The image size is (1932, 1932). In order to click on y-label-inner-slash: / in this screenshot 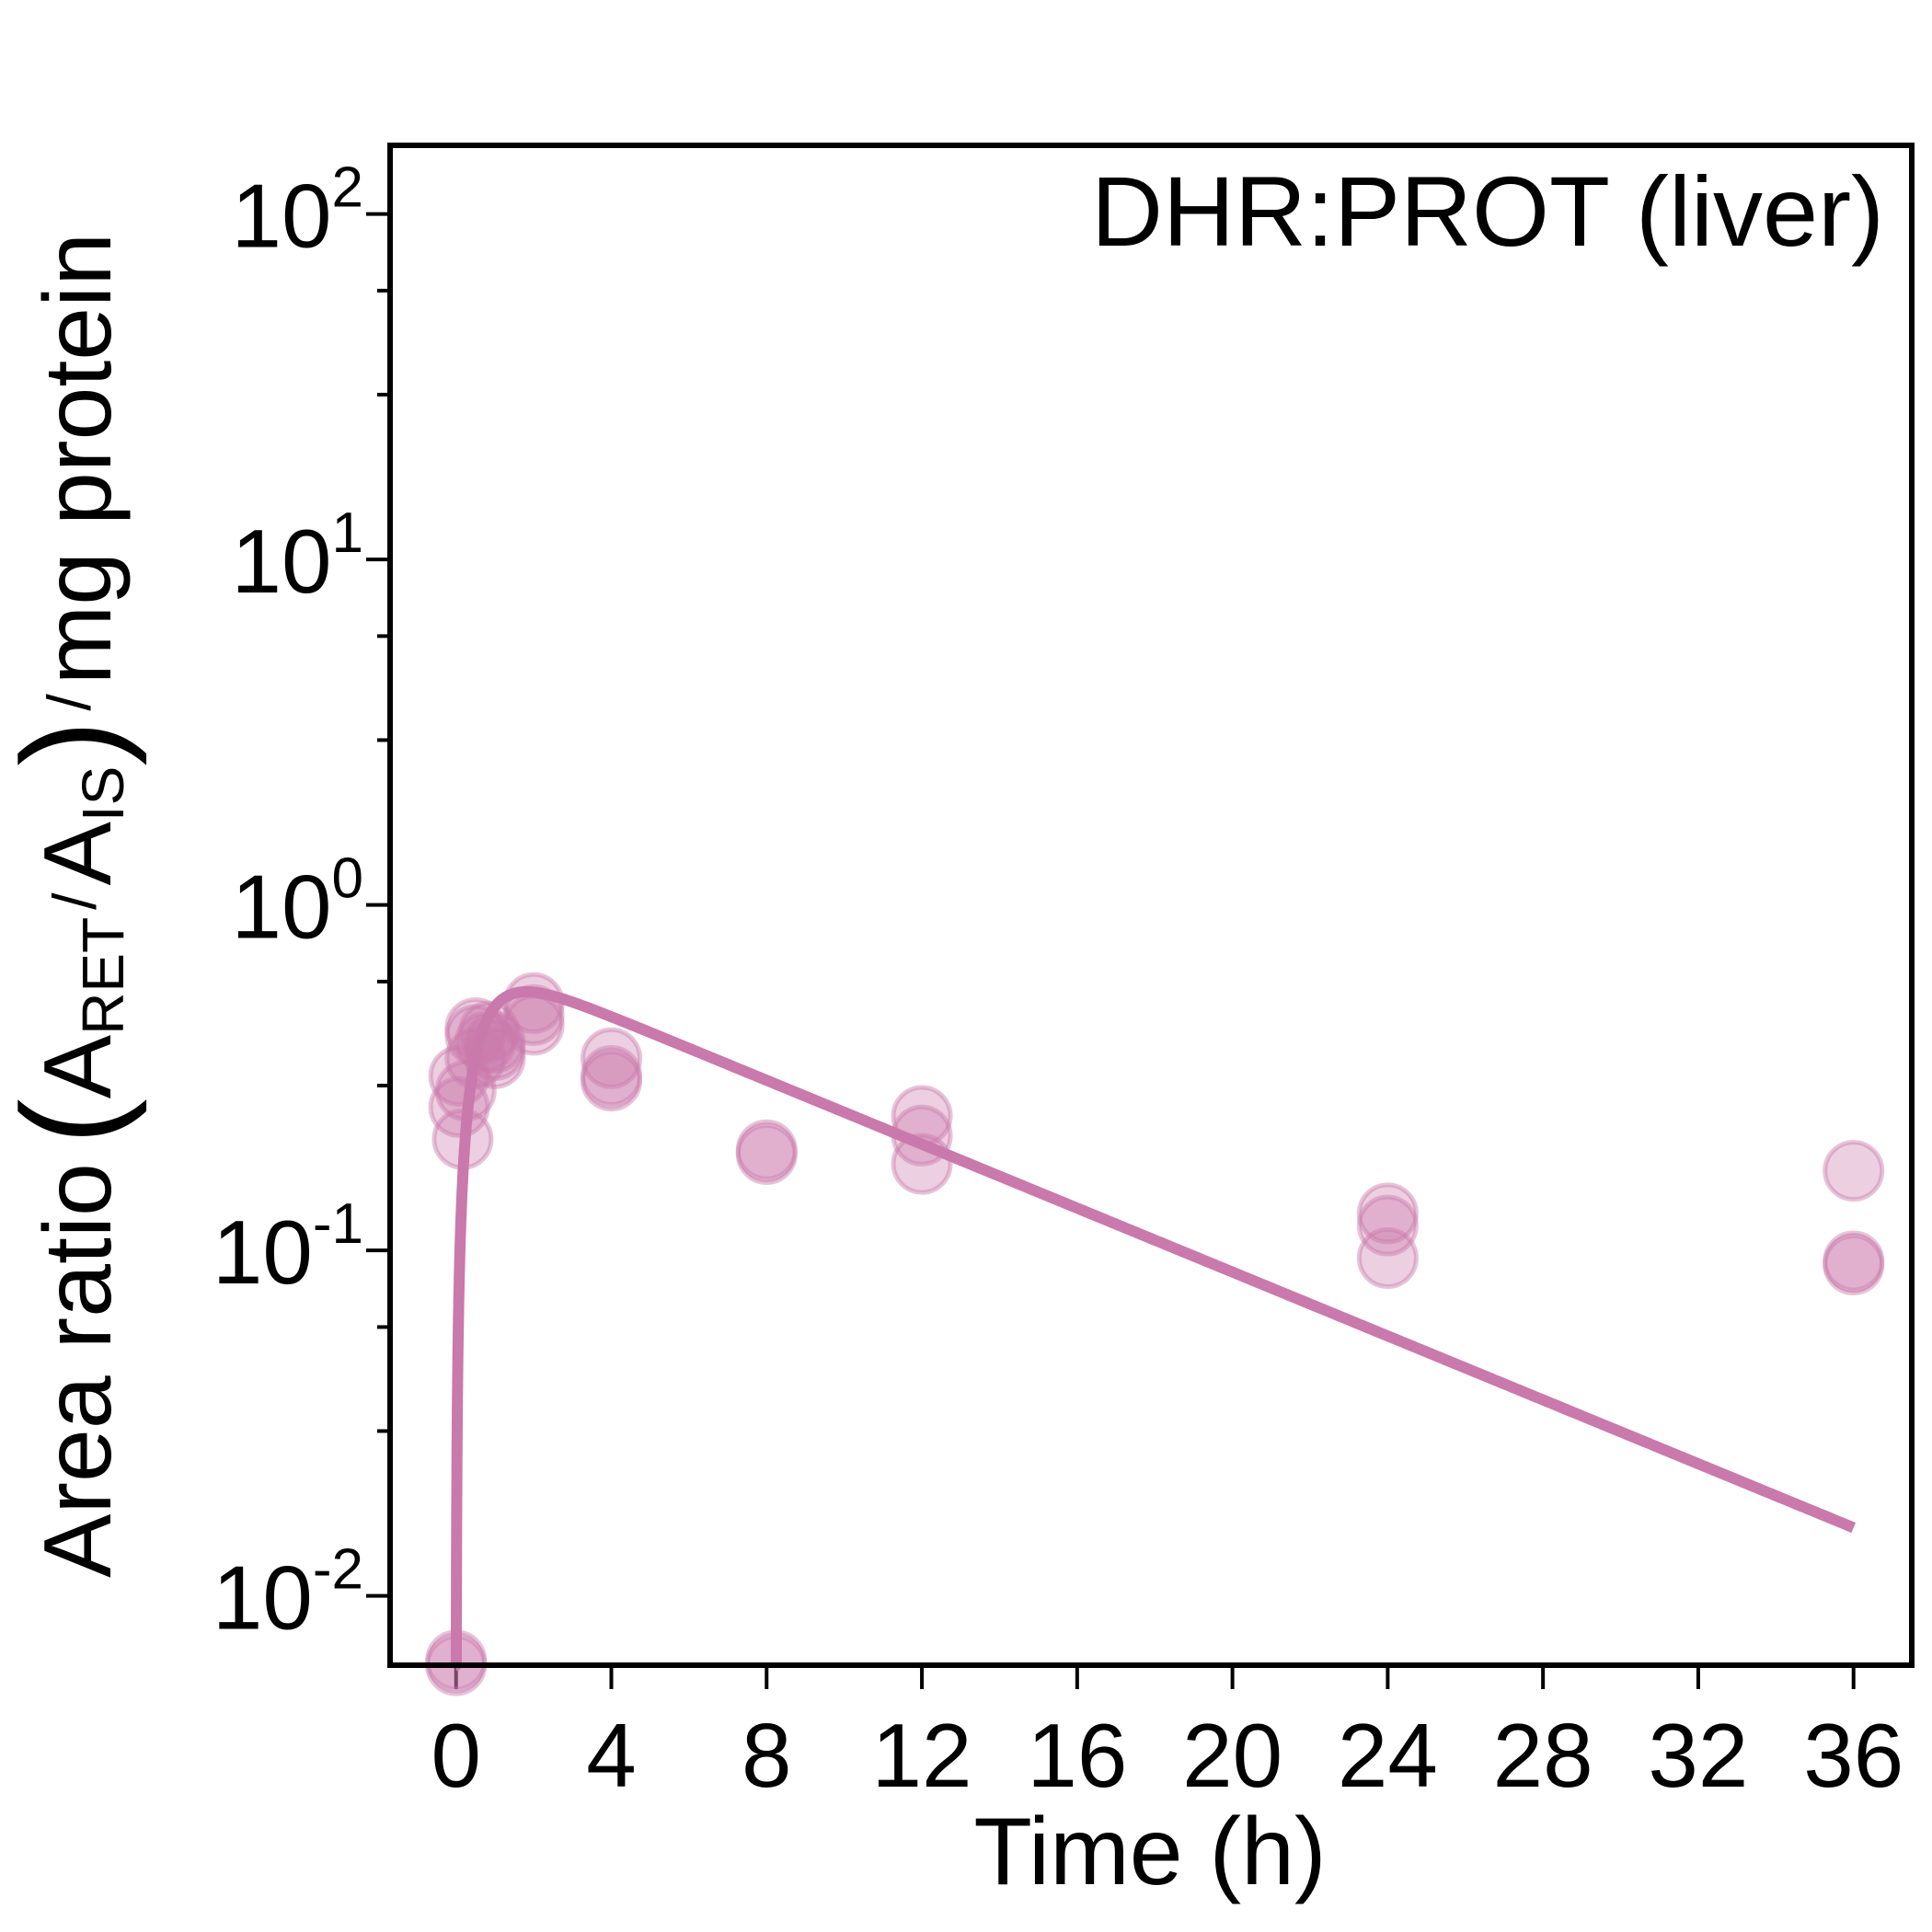, I will do `click(74, 901)`.